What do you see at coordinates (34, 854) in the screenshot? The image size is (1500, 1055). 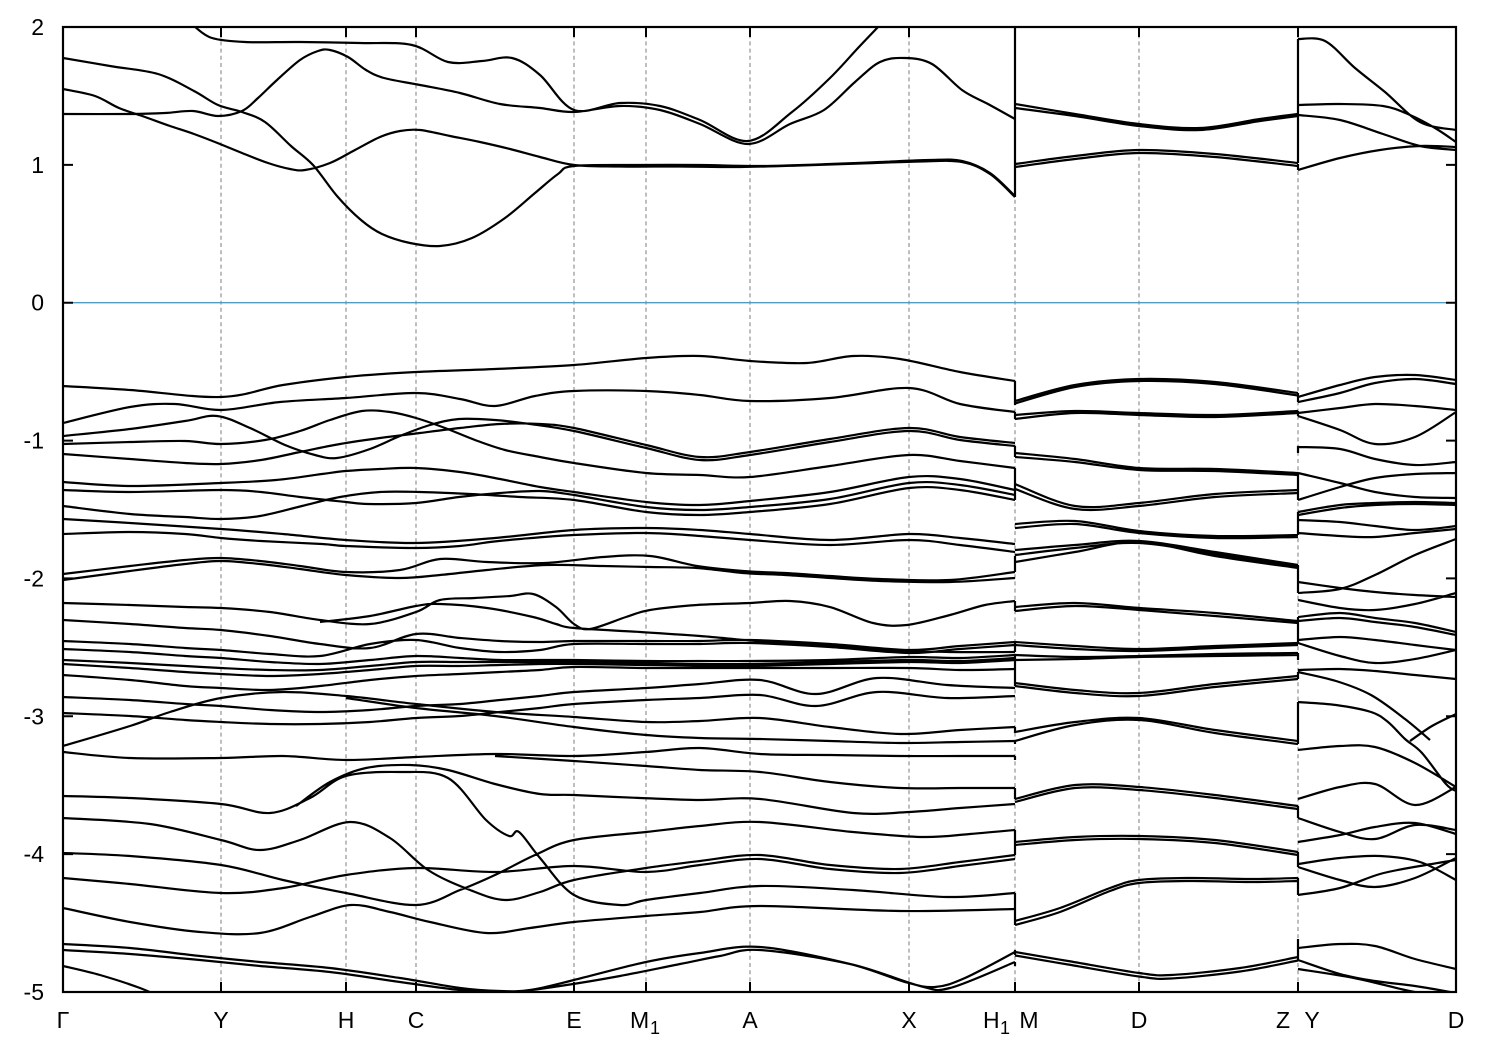 I see `svg-text: -4` at bounding box center [34, 854].